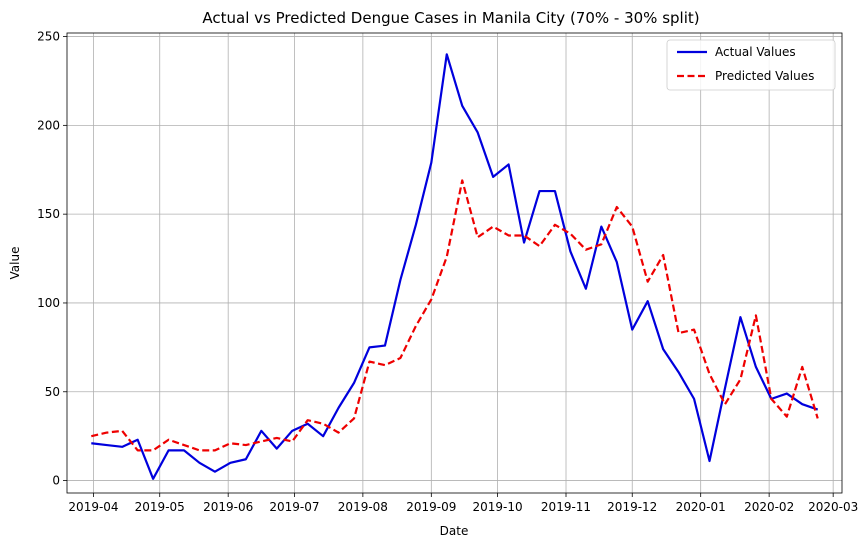 The height and width of the screenshot is (547, 859). I want to click on legend-label-actual: Actual Values, so click(755, 52).